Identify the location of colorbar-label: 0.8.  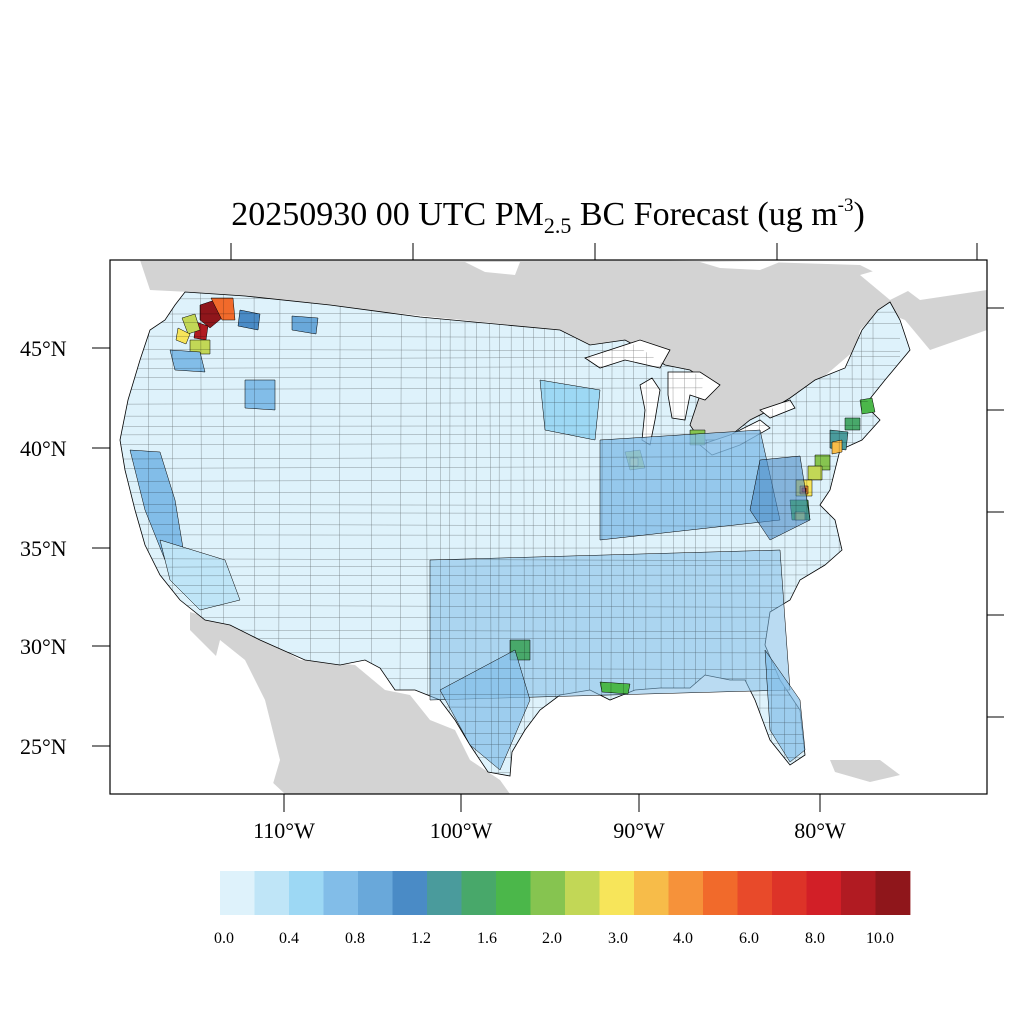
(355, 938).